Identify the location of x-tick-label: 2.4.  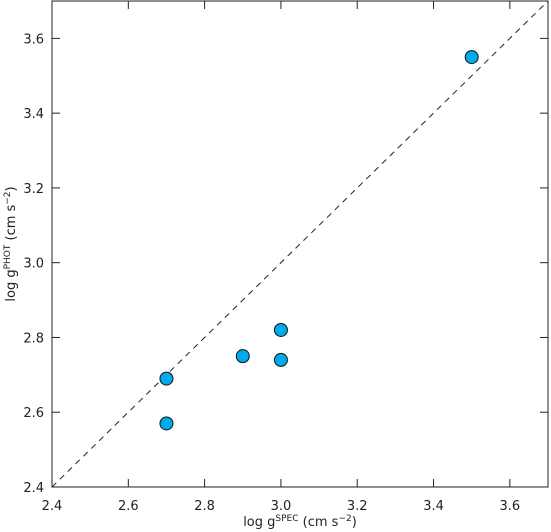
(52, 506).